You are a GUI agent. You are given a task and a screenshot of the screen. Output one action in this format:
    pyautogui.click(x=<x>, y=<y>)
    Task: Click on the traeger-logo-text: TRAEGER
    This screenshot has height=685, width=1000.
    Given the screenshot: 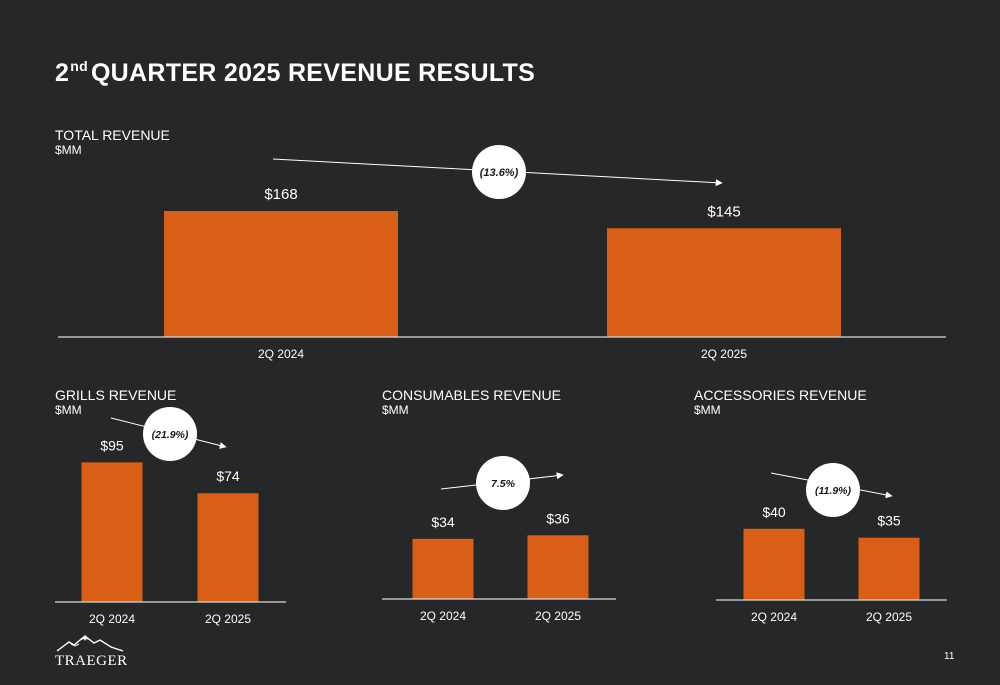 What is the action you would take?
    pyautogui.click(x=91, y=661)
    